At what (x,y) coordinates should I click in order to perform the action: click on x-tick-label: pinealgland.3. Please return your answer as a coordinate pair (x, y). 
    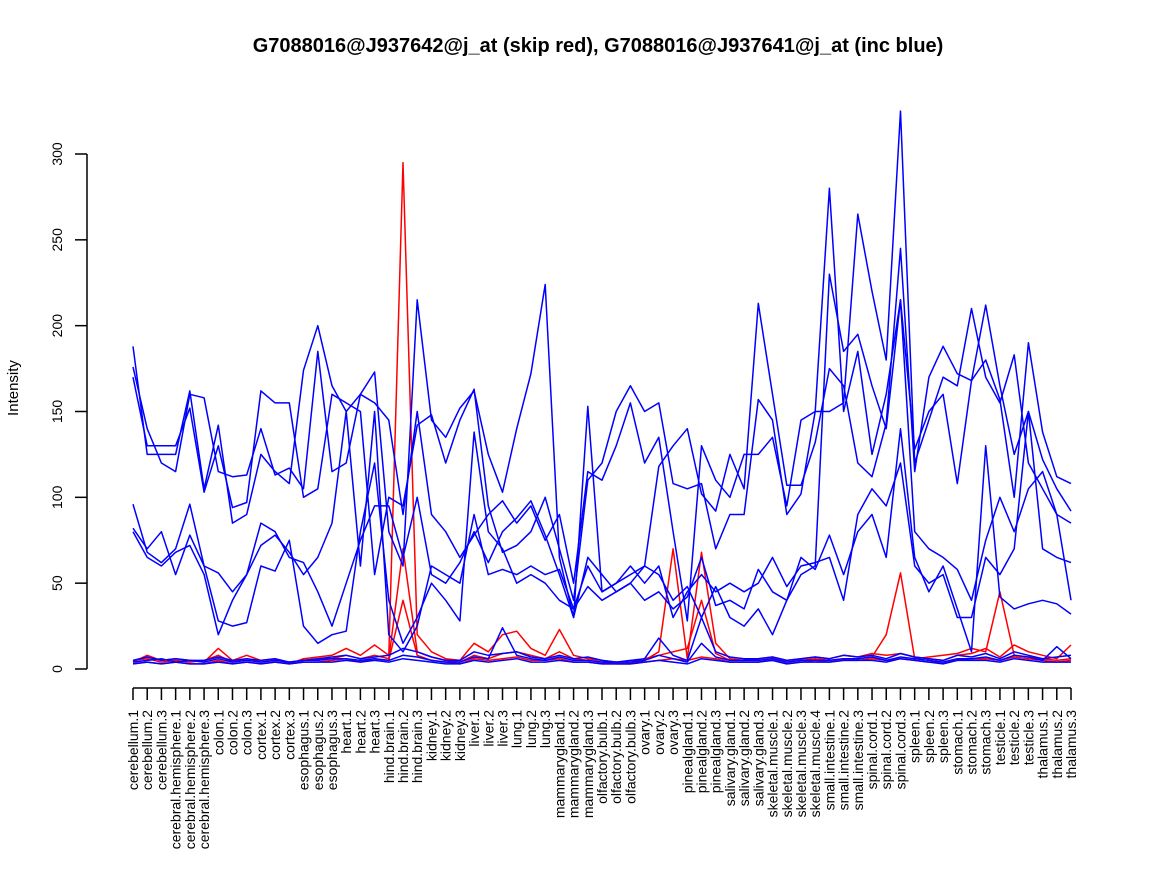
    Looking at the image, I should click on (716, 752).